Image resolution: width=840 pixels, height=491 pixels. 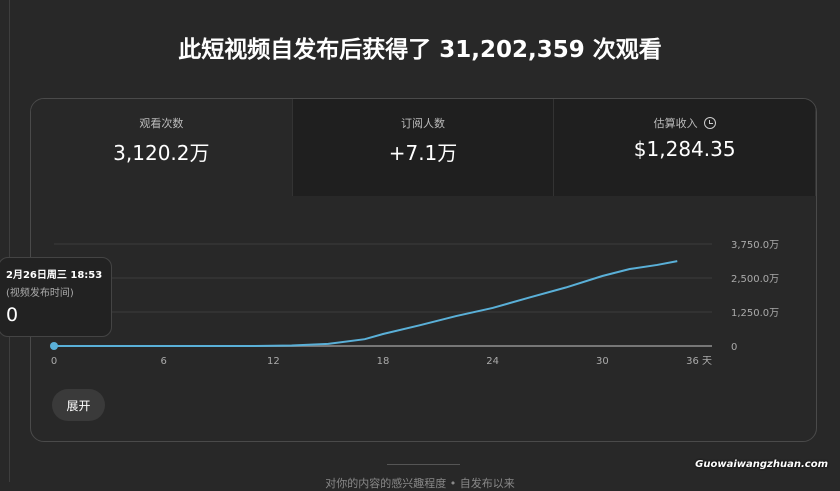 What do you see at coordinates (54, 275) in the screenshot?
I see `tooltip-date: 2月26日周三 18:53` at bounding box center [54, 275].